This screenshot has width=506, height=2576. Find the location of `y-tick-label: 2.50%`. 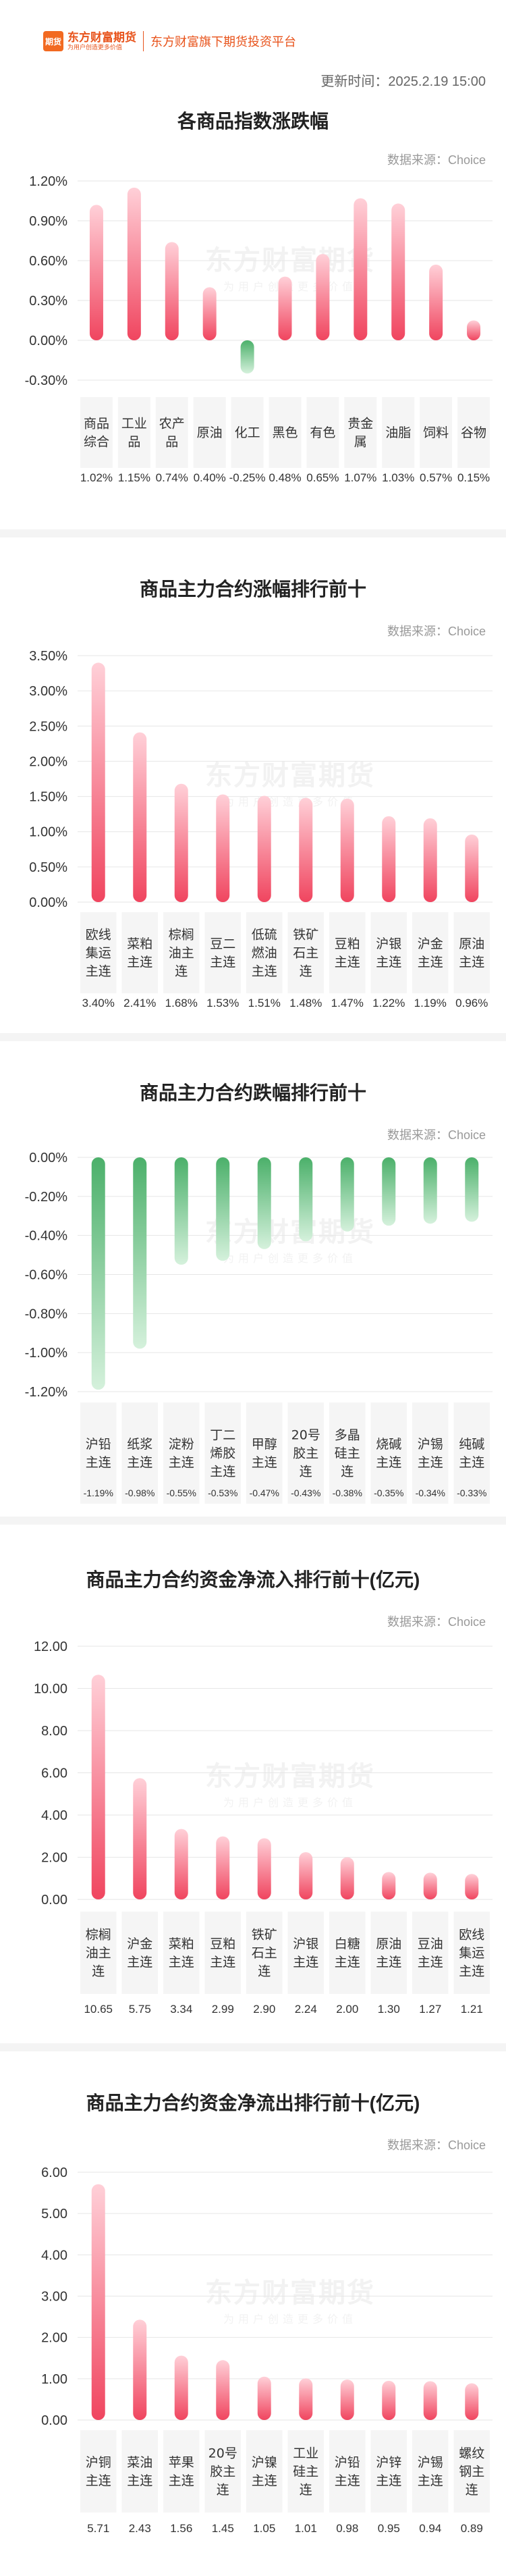

y-tick-label: 2.50% is located at coordinates (48, 726).